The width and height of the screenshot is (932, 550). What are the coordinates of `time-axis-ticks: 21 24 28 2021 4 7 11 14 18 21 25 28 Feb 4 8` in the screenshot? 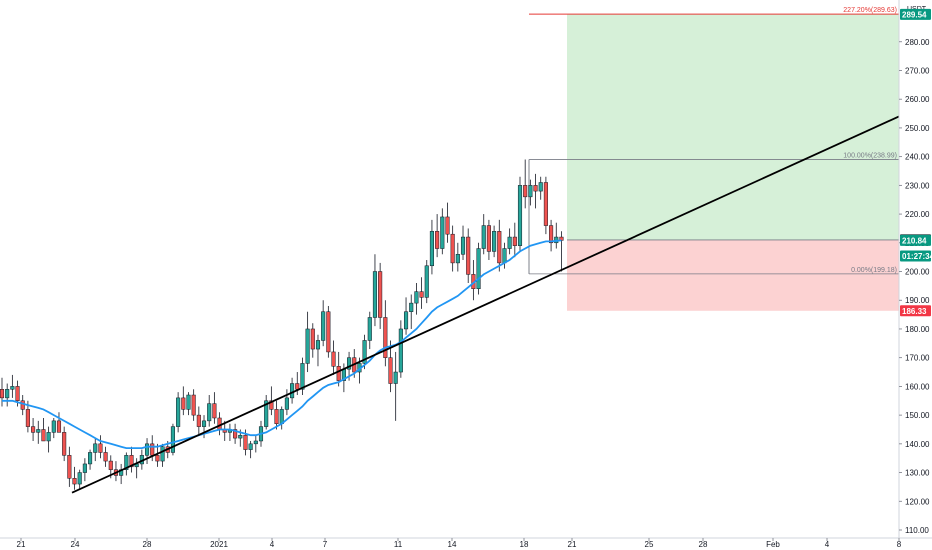 It's located at (459, 543).